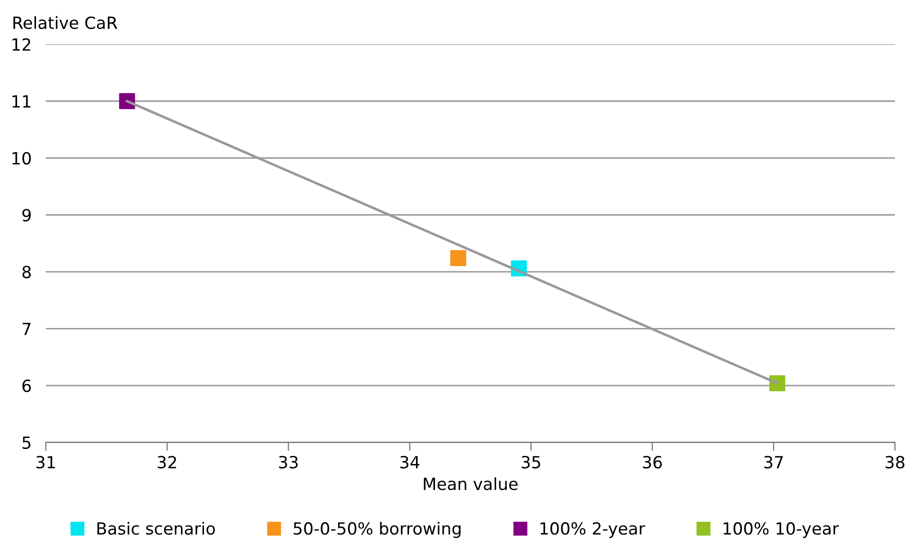 This screenshot has height=553, width=916. What do you see at coordinates (410, 462) in the screenshot?
I see `x-tick-label: 34` at bounding box center [410, 462].